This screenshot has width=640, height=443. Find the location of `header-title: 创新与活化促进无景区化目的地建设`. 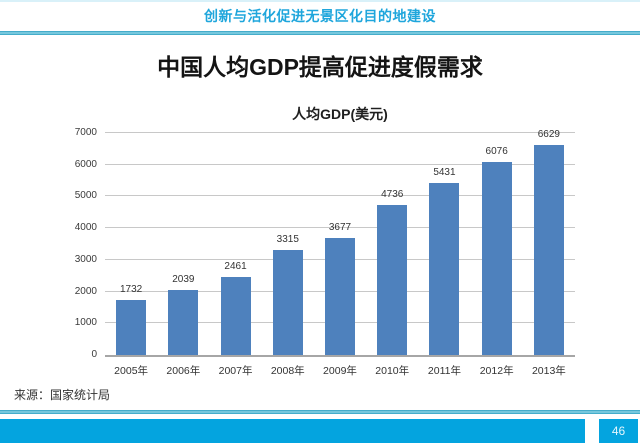

header-title: 创新与活化促进无景区化目的地建设 is located at coordinates (320, 16).